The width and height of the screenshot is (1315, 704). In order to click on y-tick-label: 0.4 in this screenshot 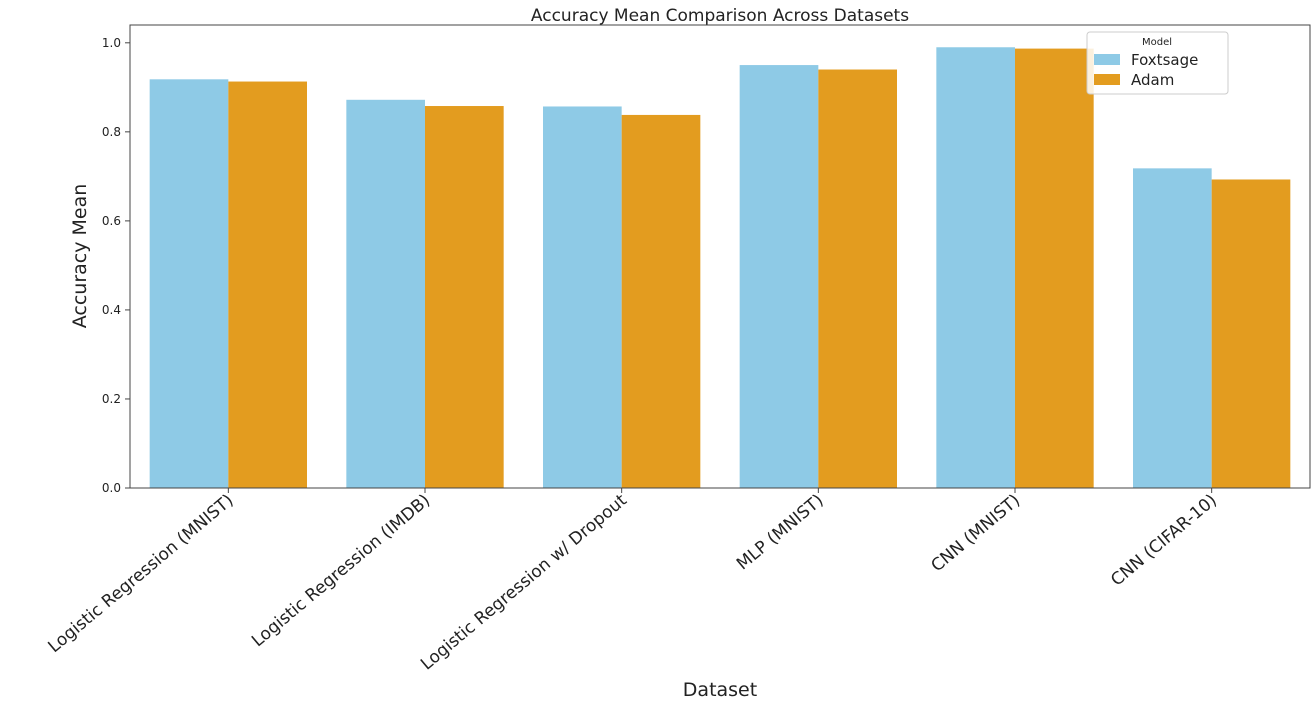, I will do `click(111, 310)`.